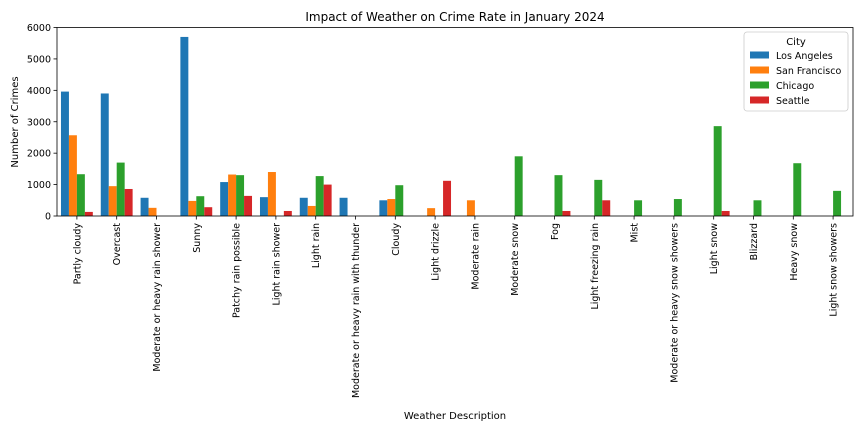 The height and width of the screenshot is (432, 864). What do you see at coordinates (316, 245) in the screenshot?
I see `x-tick-label: Light rain` at bounding box center [316, 245].